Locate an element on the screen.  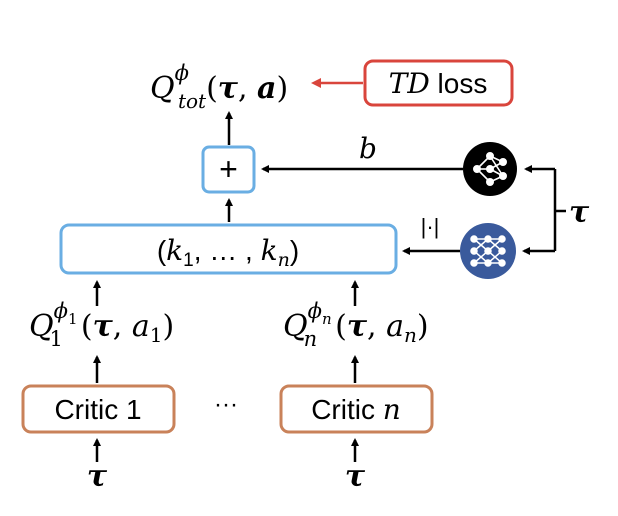
critics-ellipsis: ··· is located at coordinates (226, 404).